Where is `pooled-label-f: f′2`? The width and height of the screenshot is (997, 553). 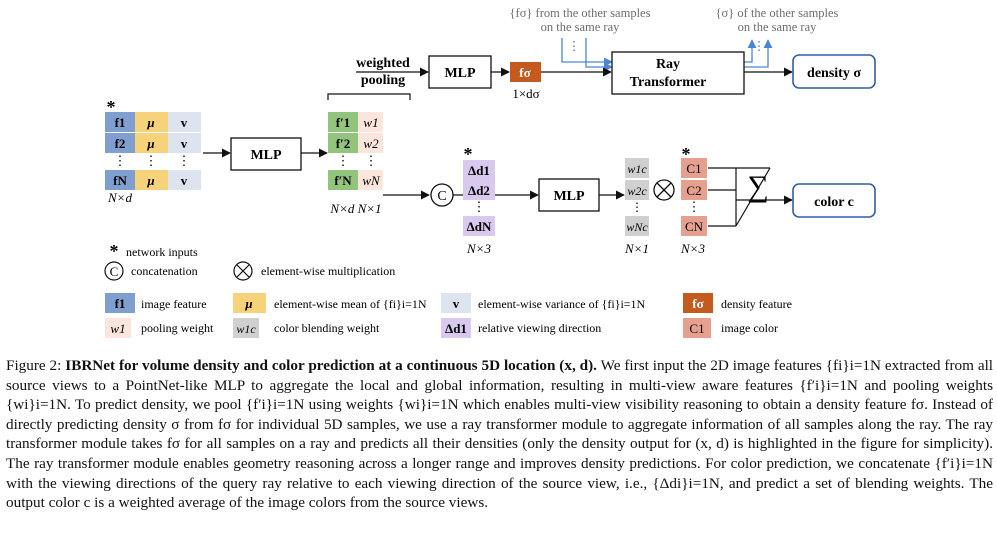
pooled-label-f: f′2 is located at coordinates (343, 143).